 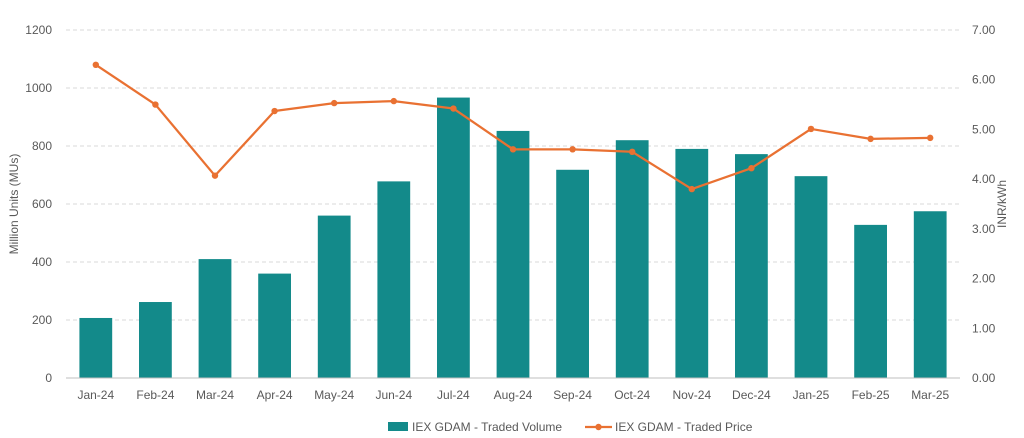 I want to click on x-tick-label: Nov-24, so click(x=691, y=395).